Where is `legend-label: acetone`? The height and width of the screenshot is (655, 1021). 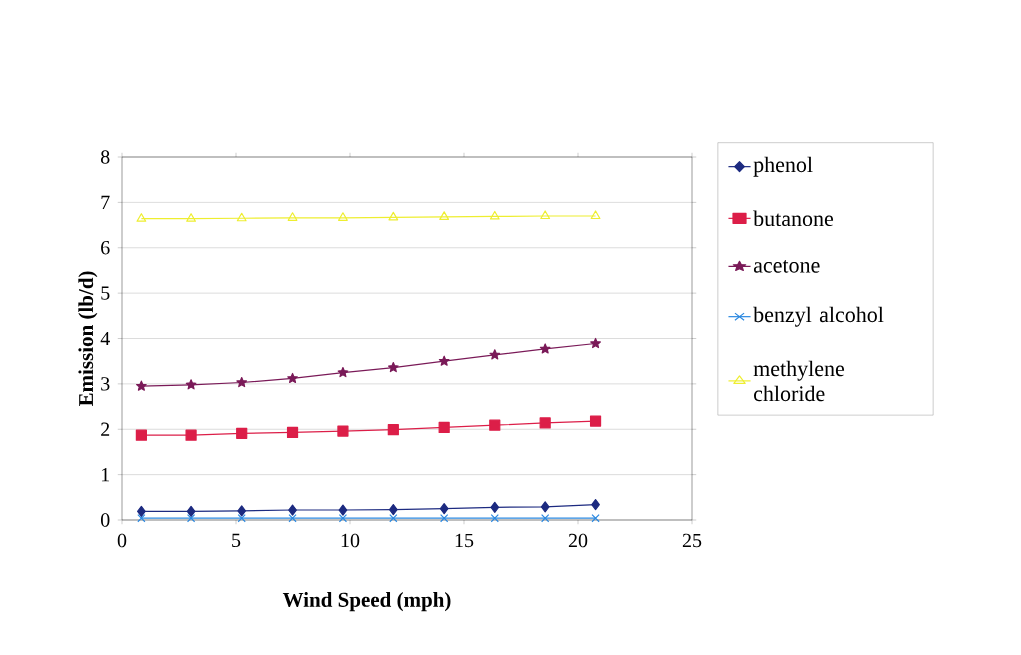 legend-label: acetone is located at coordinates (786, 266).